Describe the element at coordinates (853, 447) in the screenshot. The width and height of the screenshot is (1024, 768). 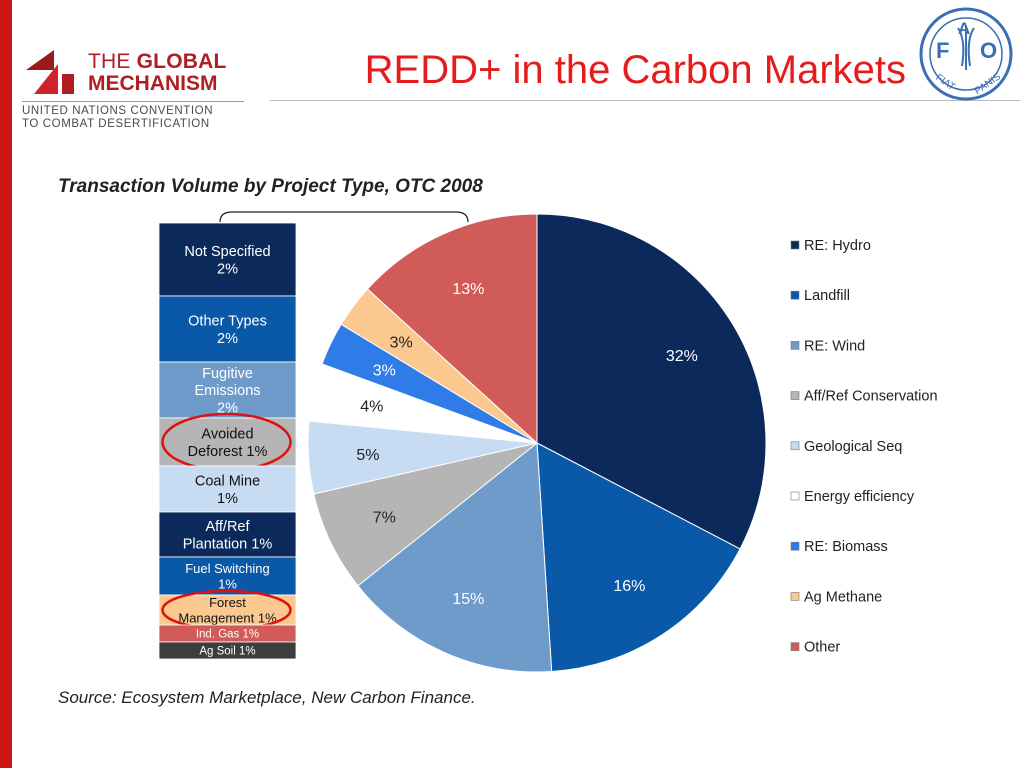
I see `legend-entry-geological-seq: Geological Seq` at that location.